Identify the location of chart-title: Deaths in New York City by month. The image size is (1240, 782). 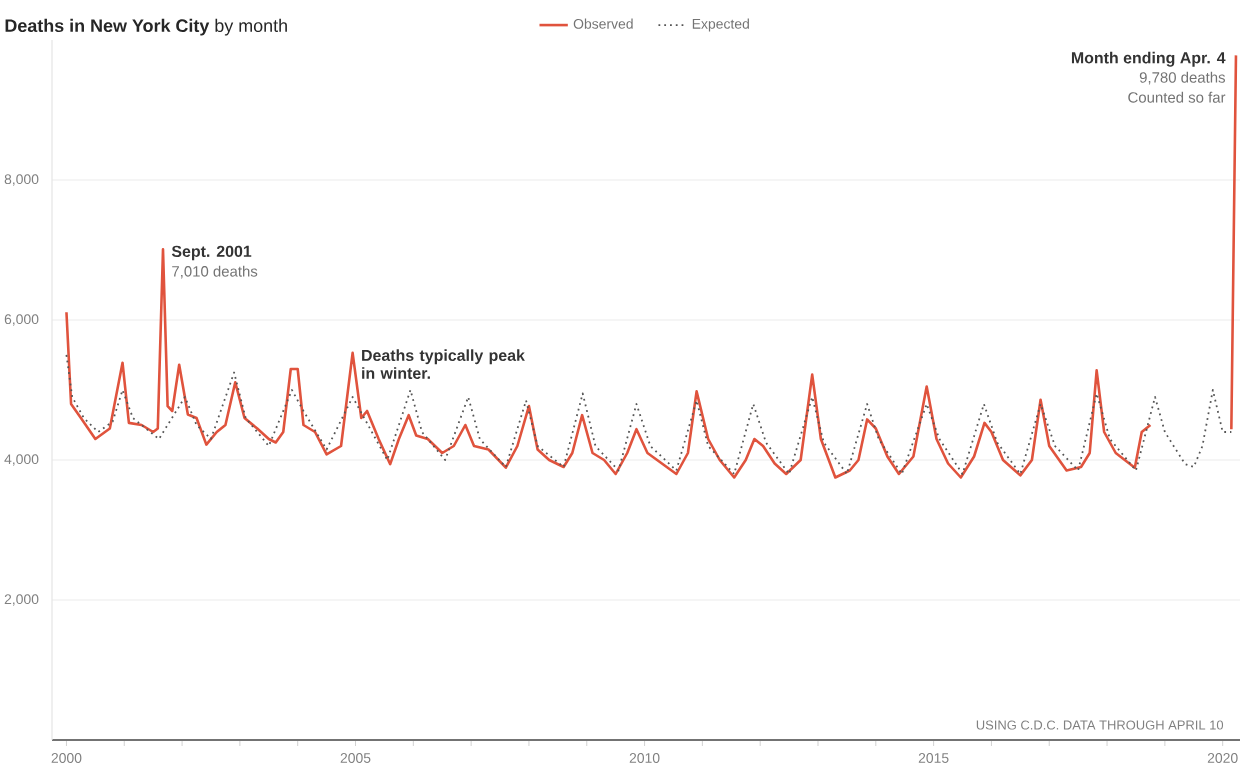
(146, 27).